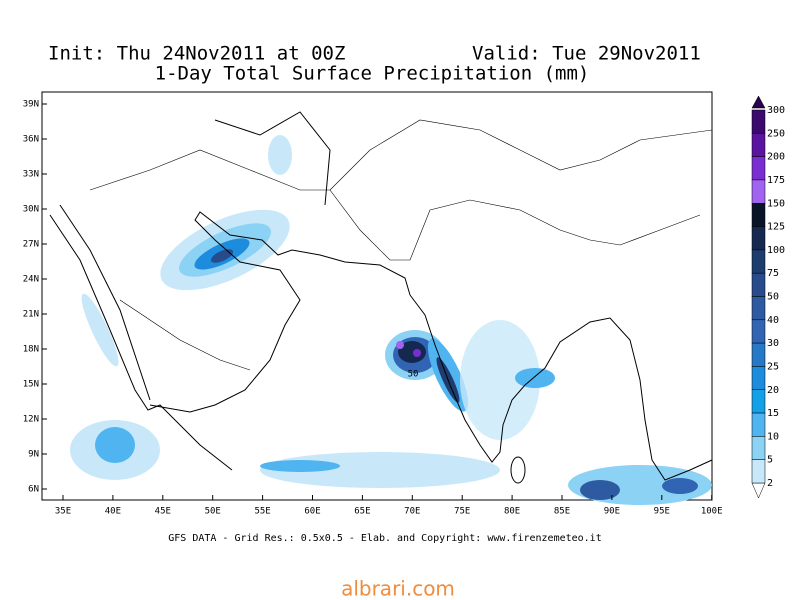 This screenshot has height=600, width=800. I want to click on title: 1-Day Total Surface Precipitation (mm), so click(372, 74).